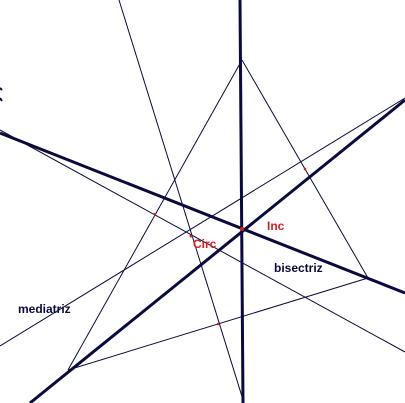 Image resolution: width=405 pixels, height=403 pixels. Describe the element at coordinates (205, 244) in the screenshot. I see `circumcenter-label: Circ` at that location.